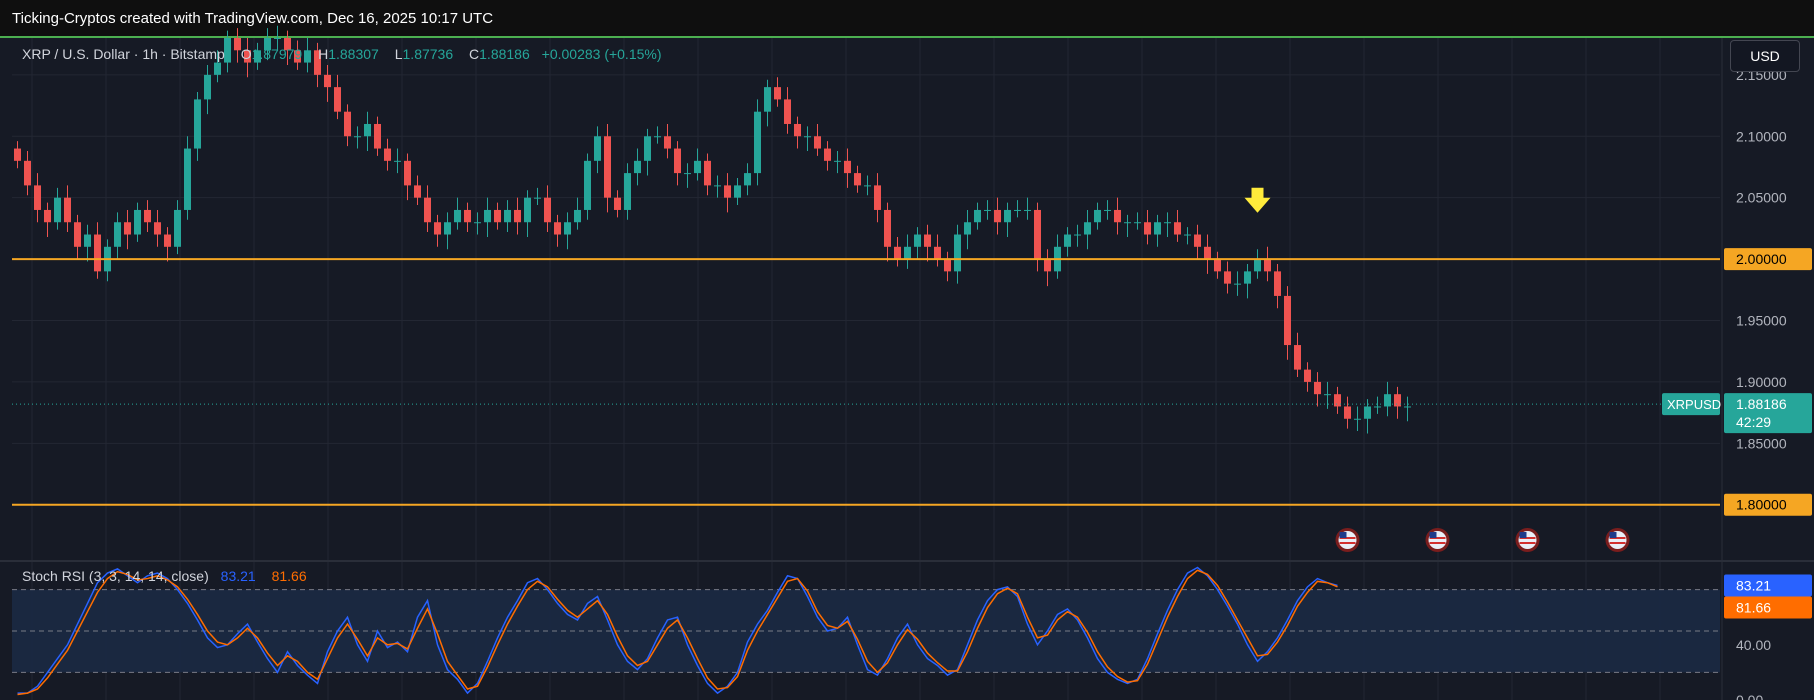  What do you see at coordinates (398, 54) in the screenshot?
I see `low-label: L` at bounding box center [398, 54].